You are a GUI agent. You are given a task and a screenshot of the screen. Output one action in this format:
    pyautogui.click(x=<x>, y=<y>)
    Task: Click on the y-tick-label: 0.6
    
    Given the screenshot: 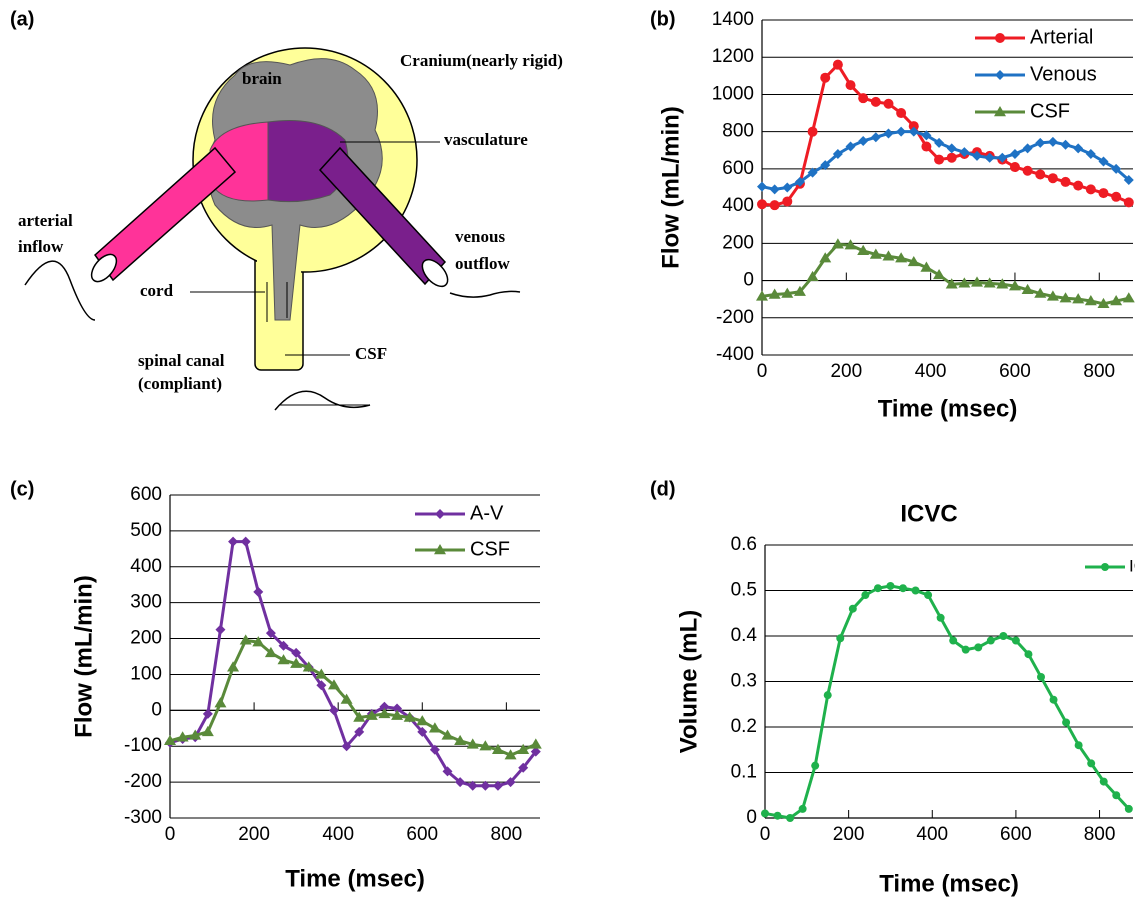 What is the action you would take?
    pyautogui.click(x=744, y=544)
    